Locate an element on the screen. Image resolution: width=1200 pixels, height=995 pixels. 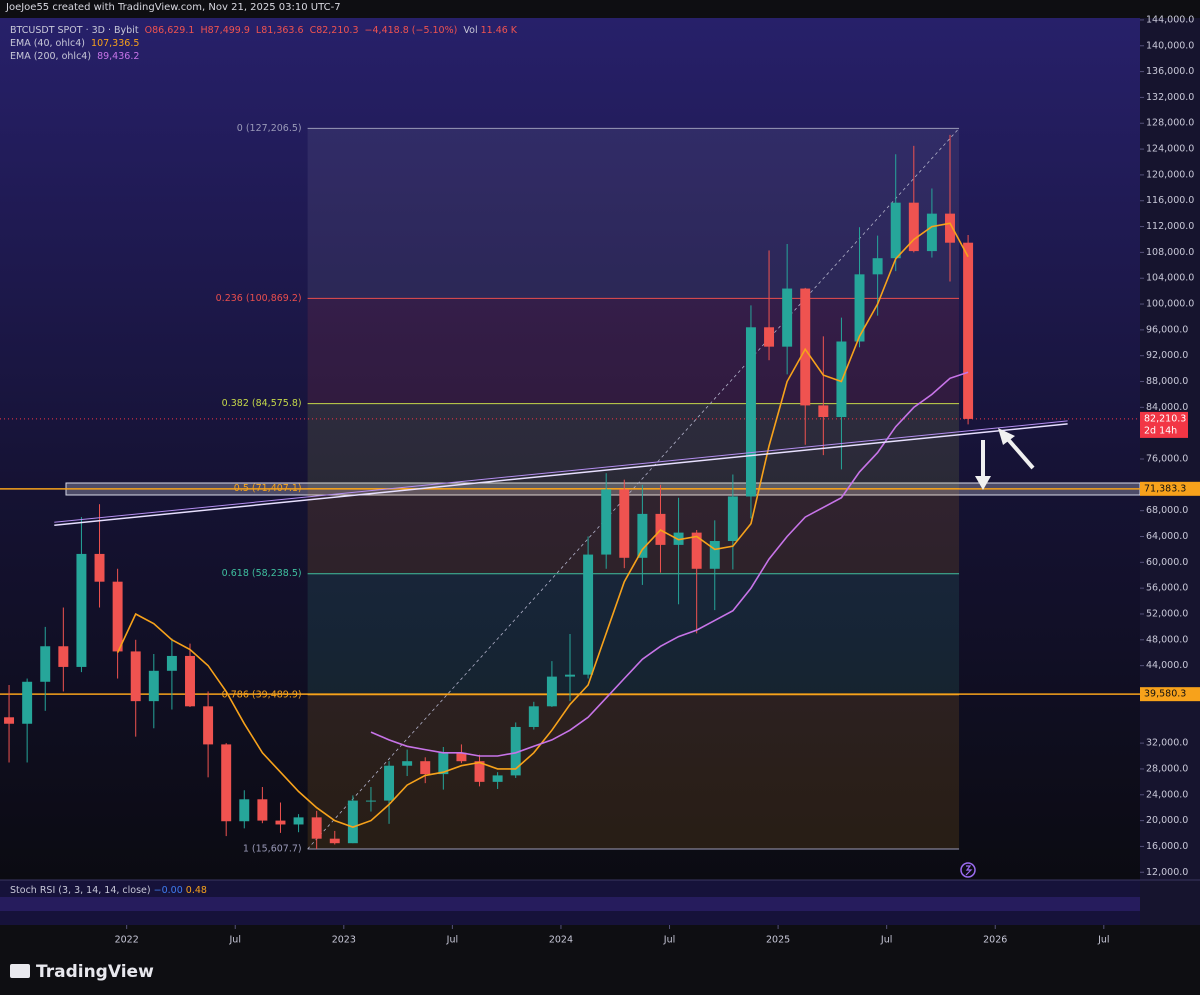
legend-value: 89,436.2 is located at coordinates (118, 56).